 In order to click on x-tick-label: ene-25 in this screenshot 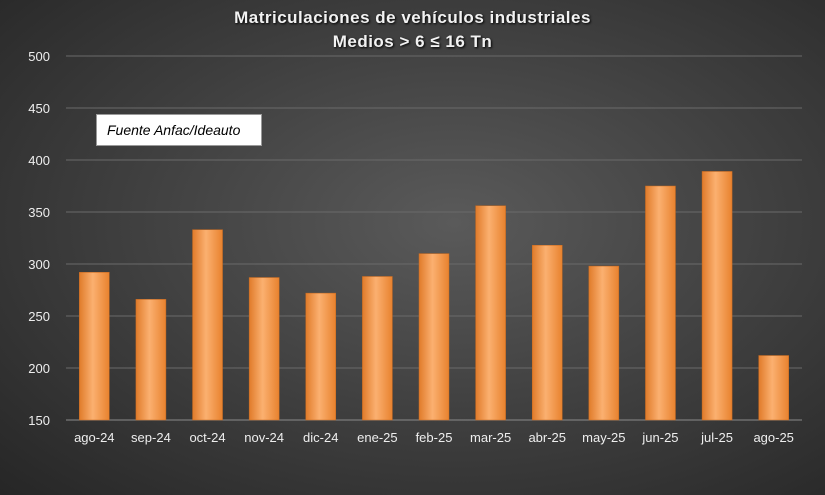, I will do `click(377, 437)`.